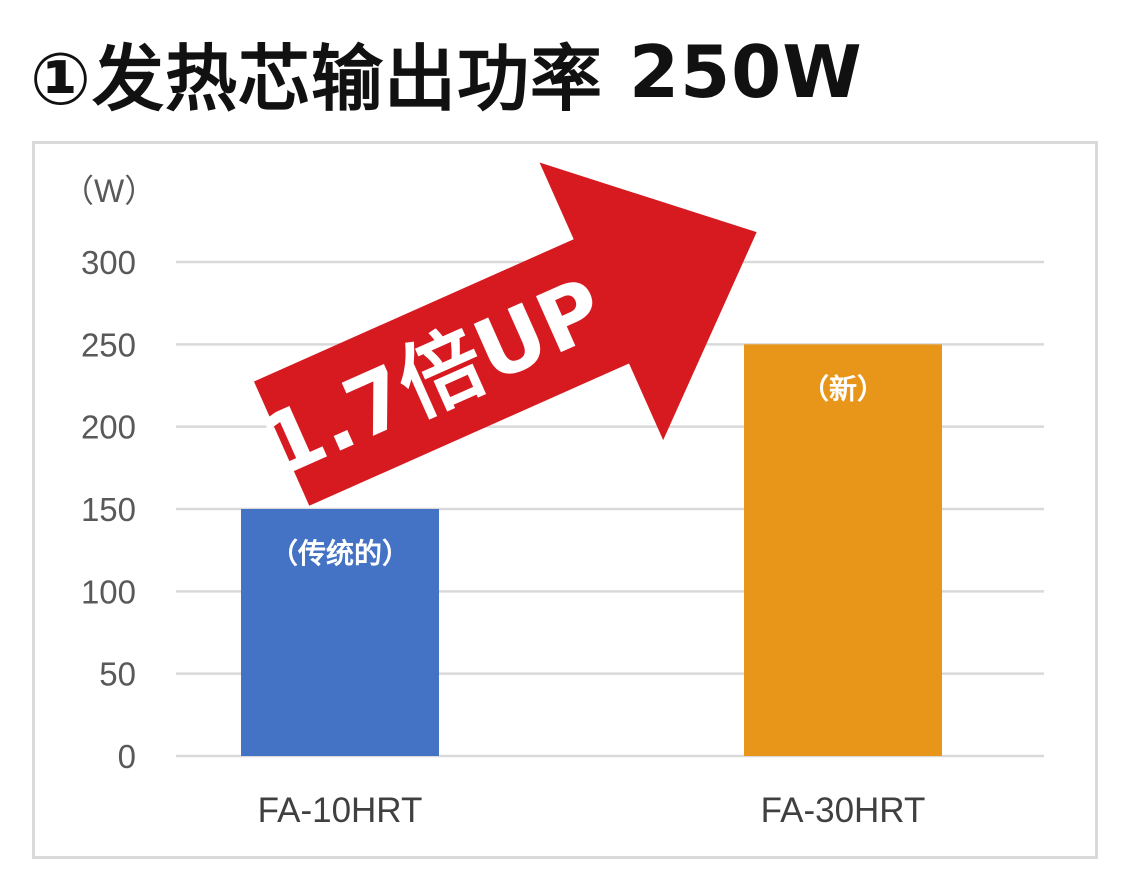 The height and width of the screenshot is (895, 1140). What do you see at coordinates (316, 78) in the screenshot?
I see `title-text: ①发热芯输出功率` at bounding box center [316, 78].